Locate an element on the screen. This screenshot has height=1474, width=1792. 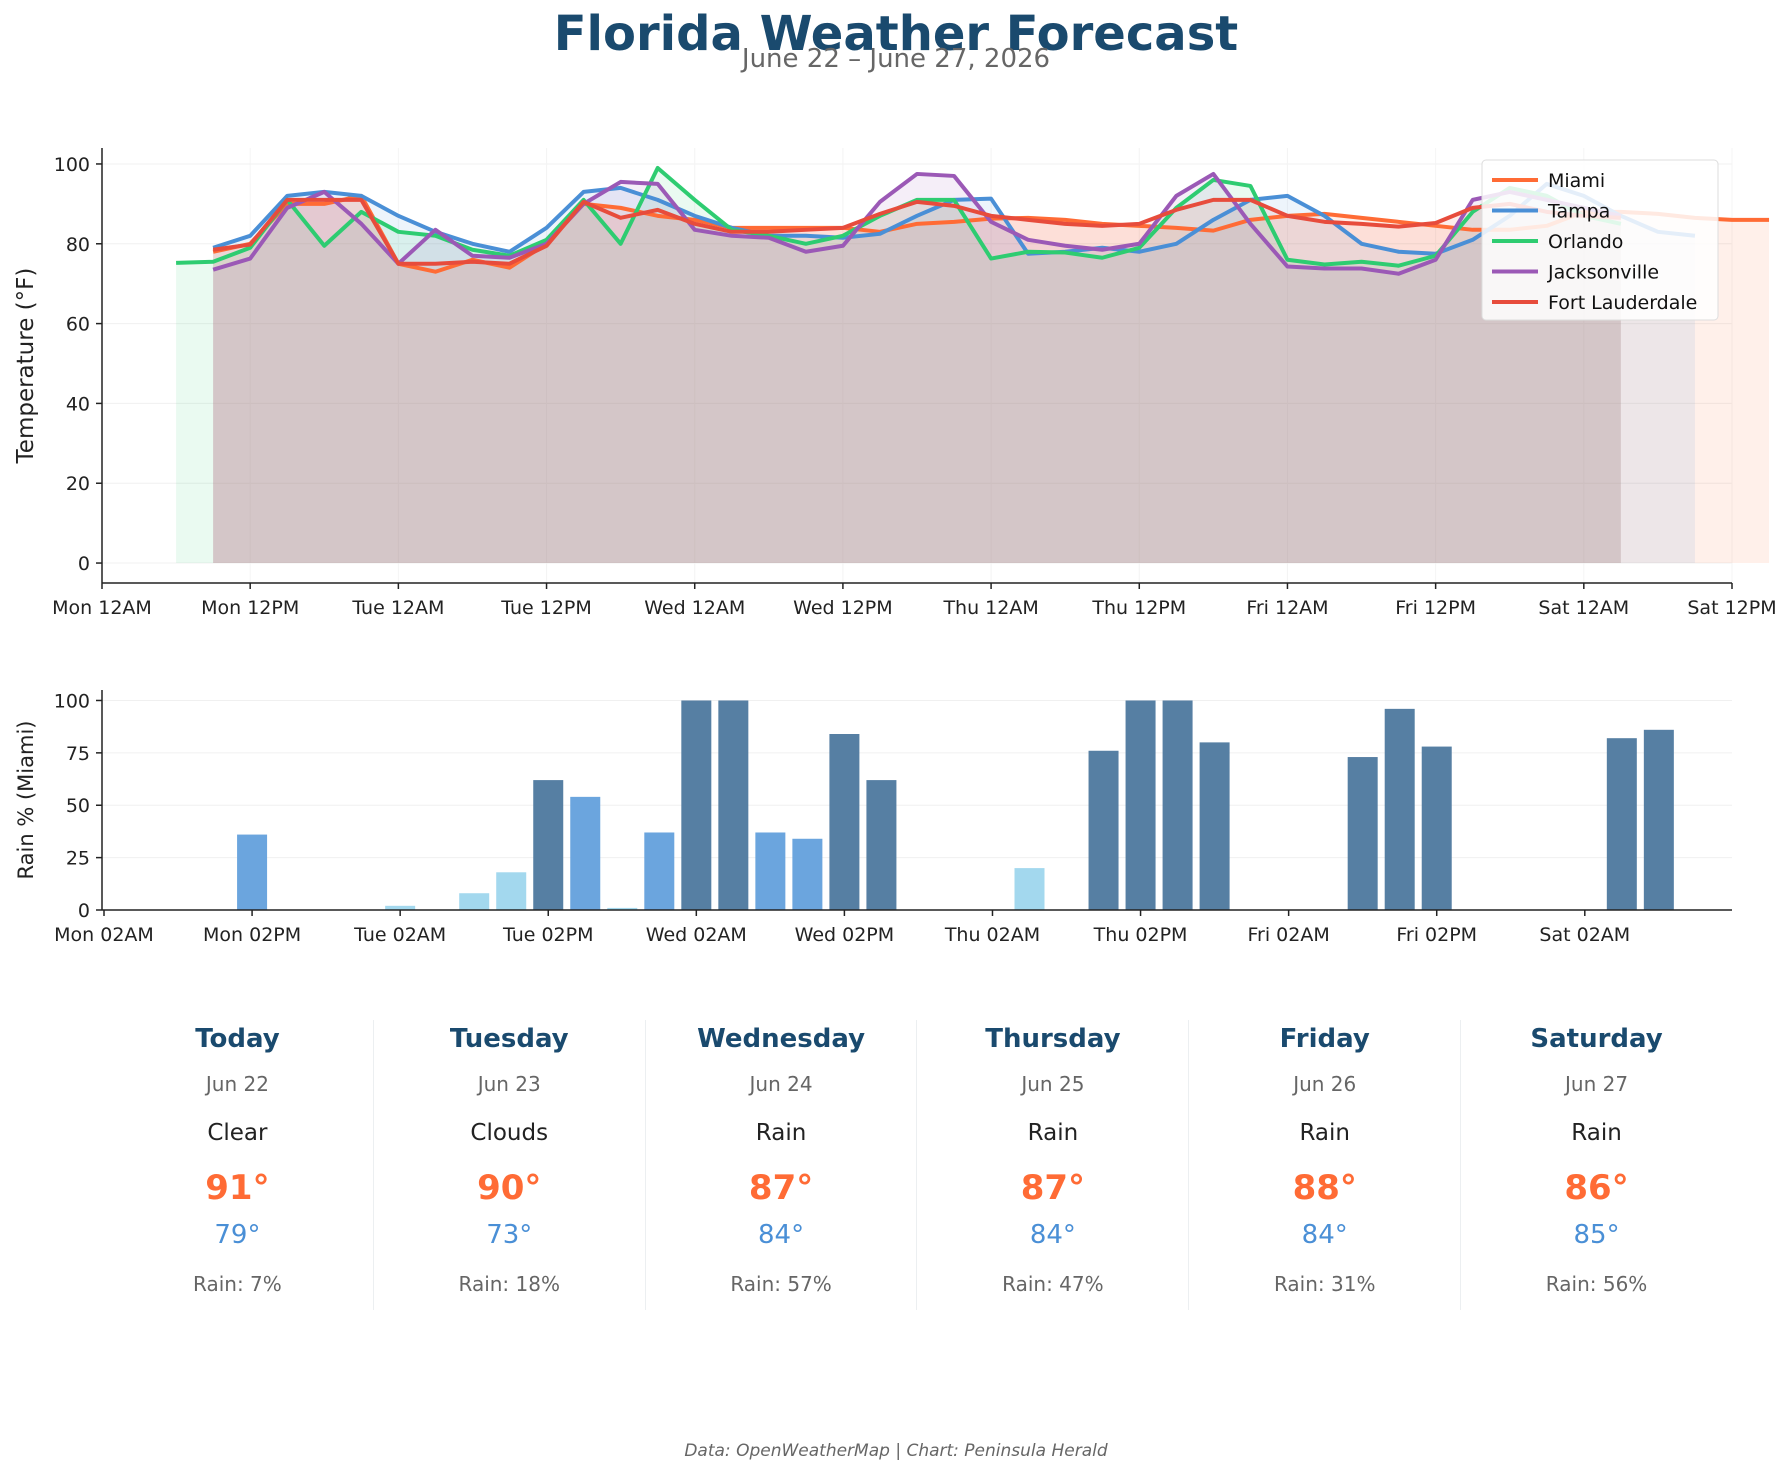
x-tick-label: Sat 12PM is located at coordinates (1731, 608).